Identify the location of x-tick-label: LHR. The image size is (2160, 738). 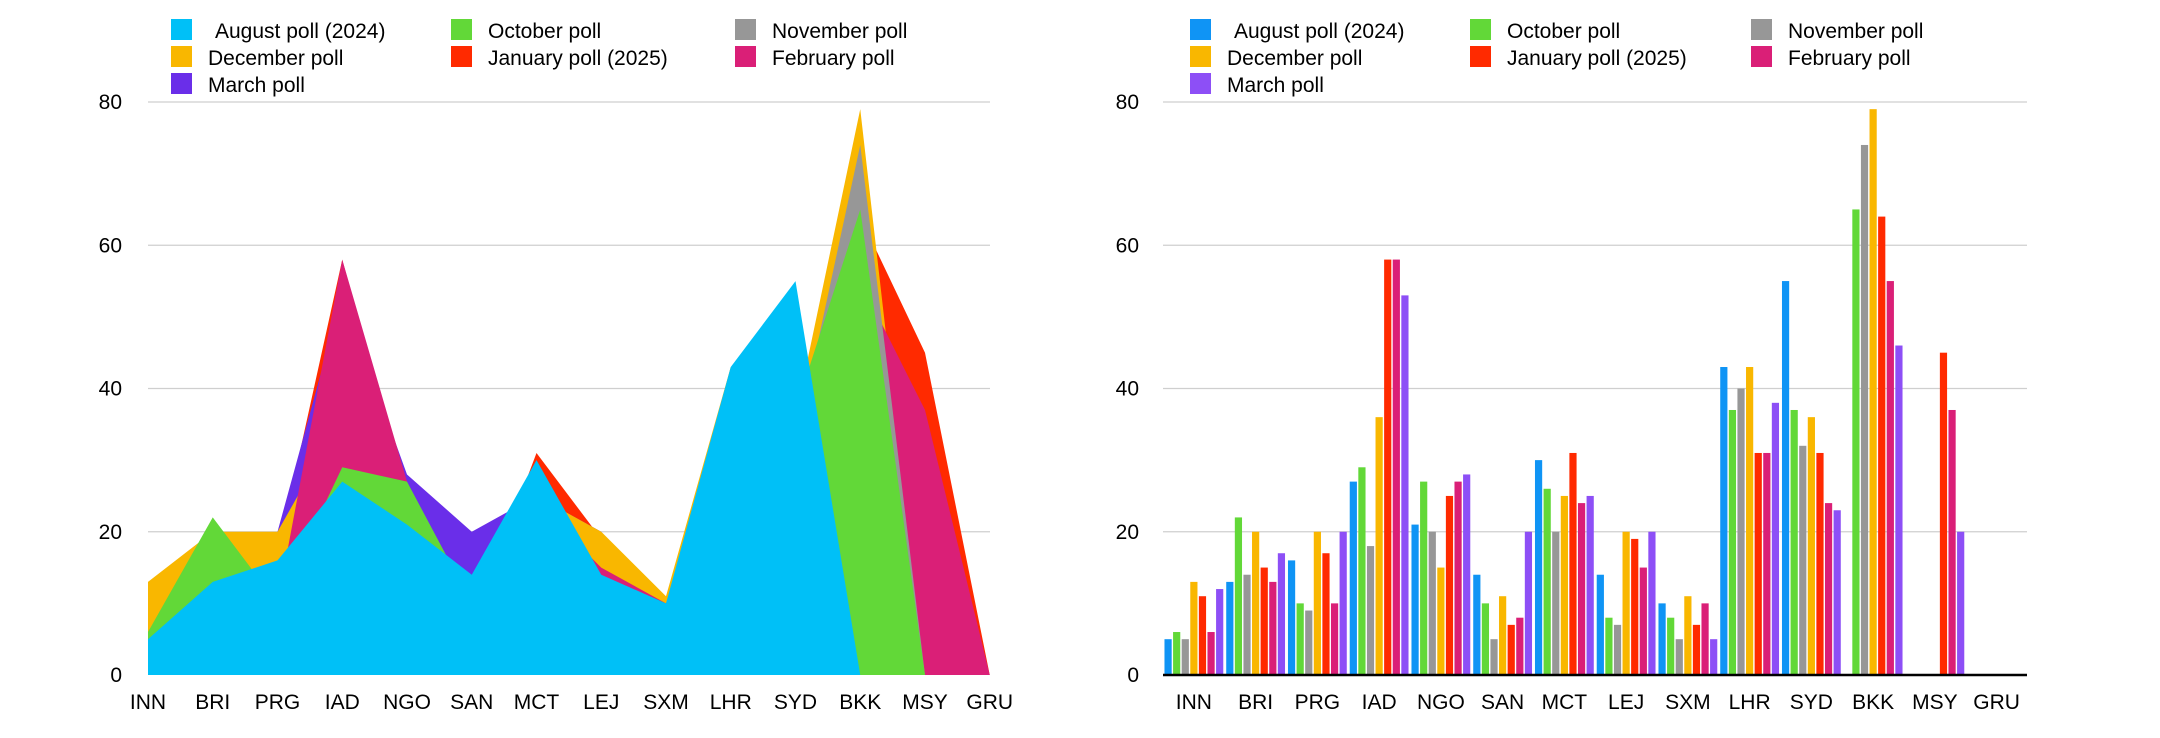
(1750, 702).